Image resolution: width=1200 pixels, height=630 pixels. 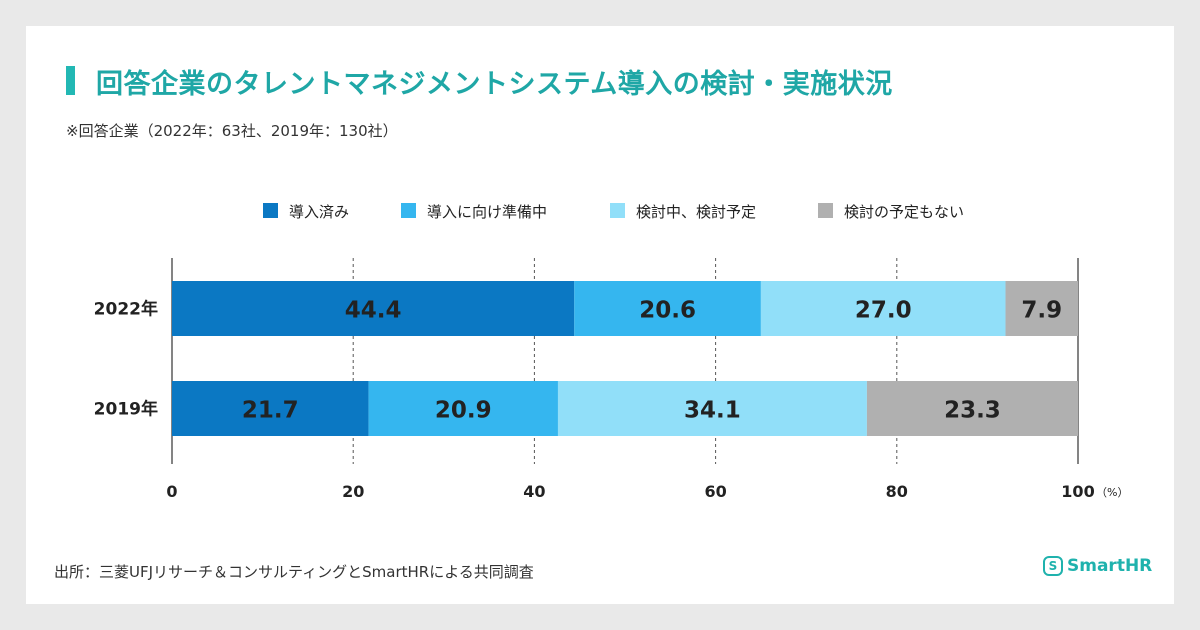 What do you see at coordinates (1041, 311) in the screenshot?
I see `bar-value-label-0-3: 7.9` at bounding box center [1041, 311].